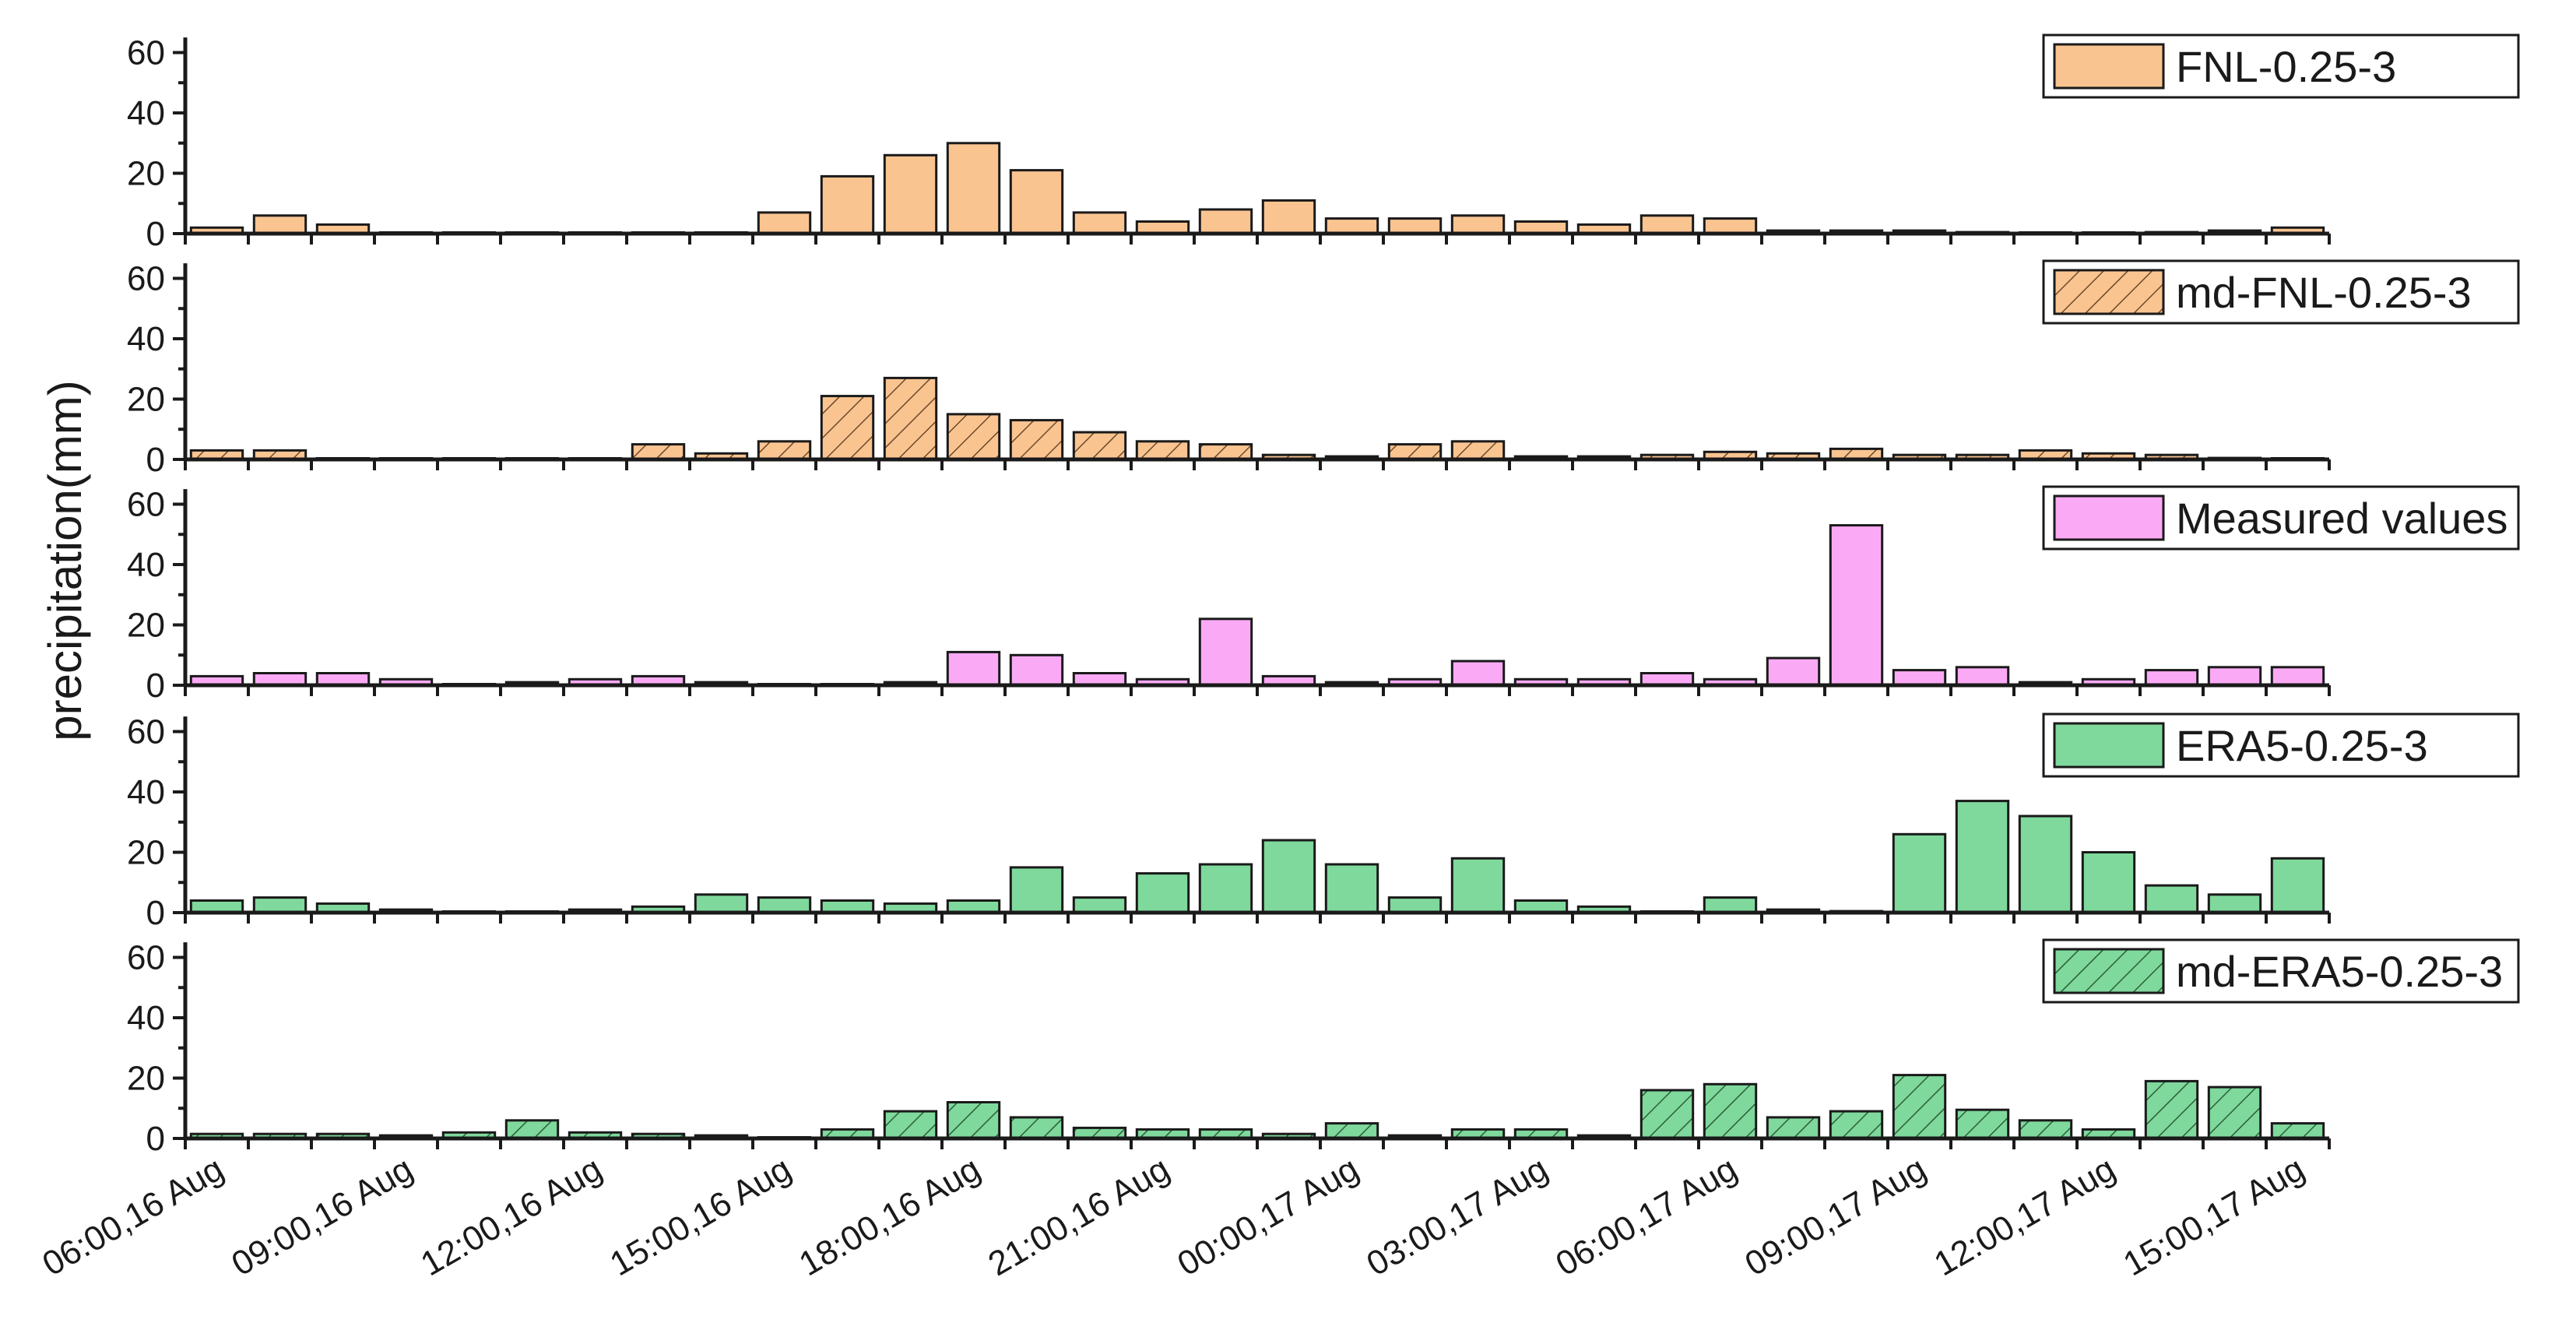 The width and height of the screenshot is (2576, 1330). What do you see at coordinates (785, 905) in the screenshot?
I see `bar-ERA5-0.25-3-9` at bounding box center [785, 905].